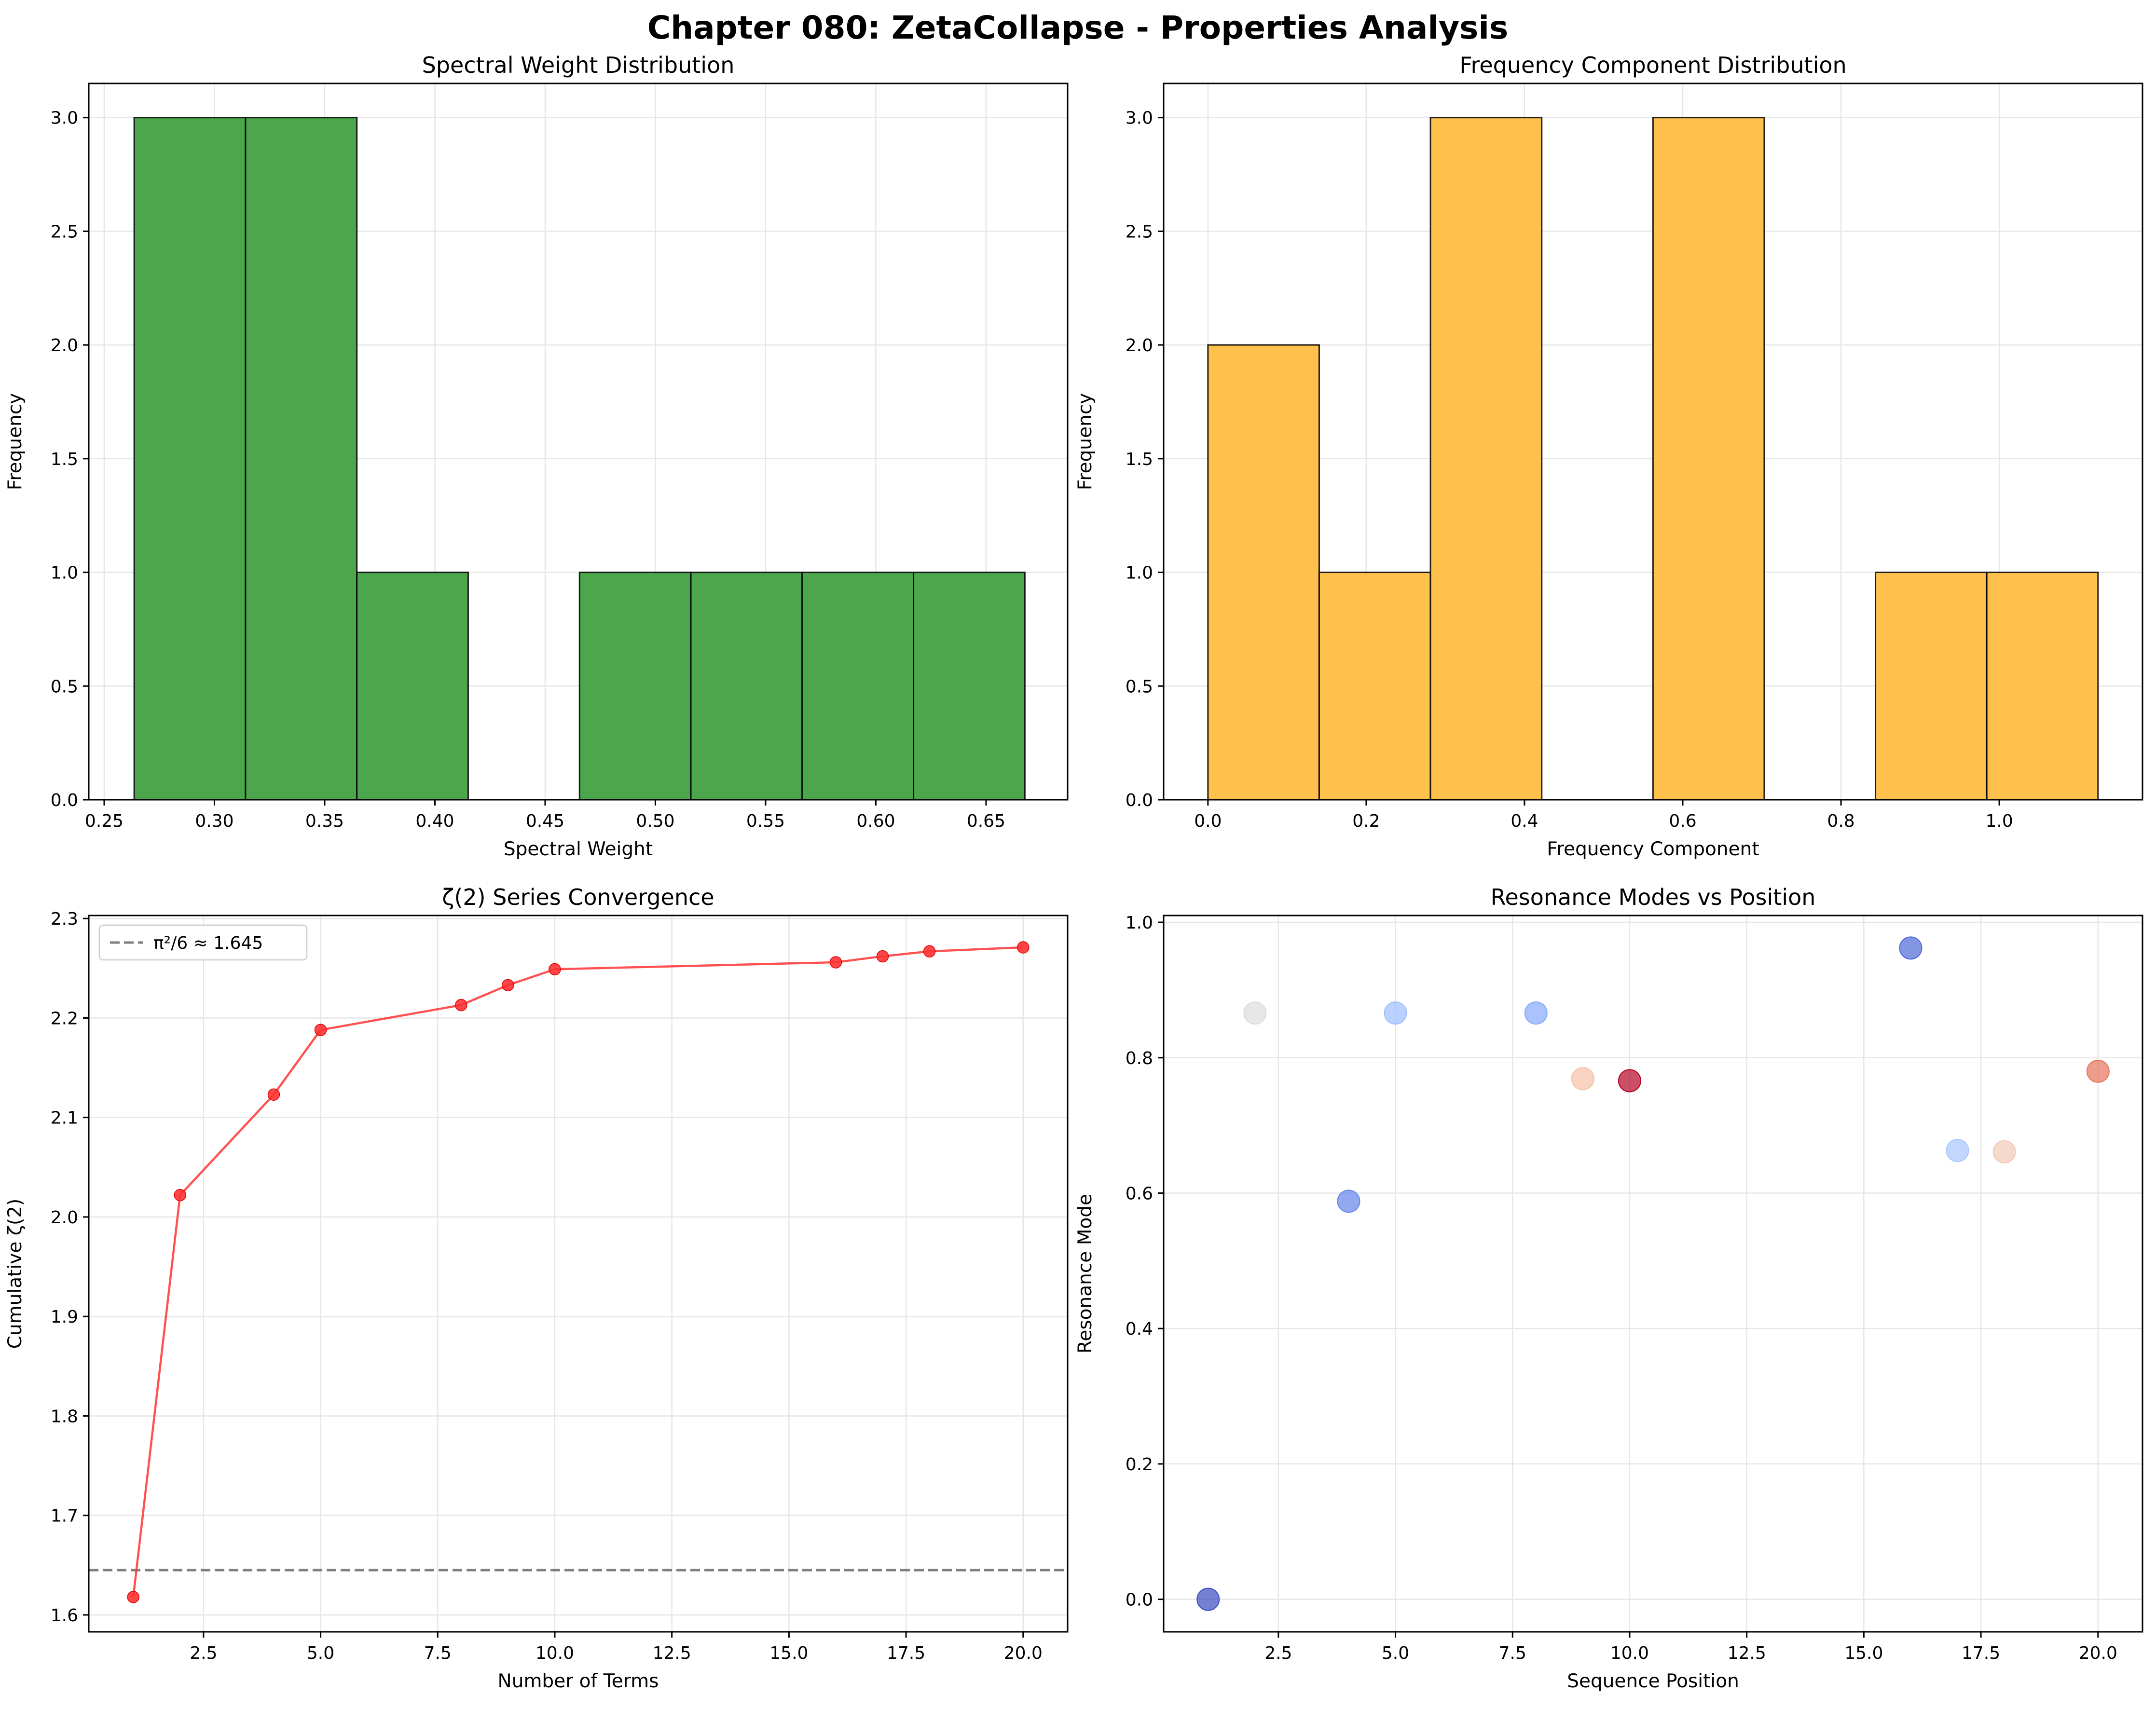 Image resolution: width=2156 pixels, height=1709 pixels. What do you see at coordinates (1654, 897) in the screenshot?
I see `resonance-panel-title: Resonance Modes vs Position` at bounding box center [1654, 897].